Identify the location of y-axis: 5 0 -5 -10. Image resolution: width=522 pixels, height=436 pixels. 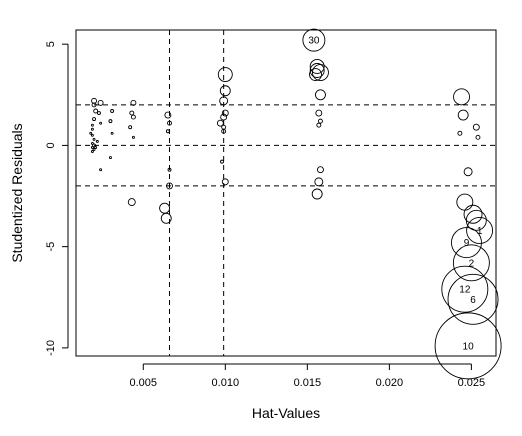
(57, 198).